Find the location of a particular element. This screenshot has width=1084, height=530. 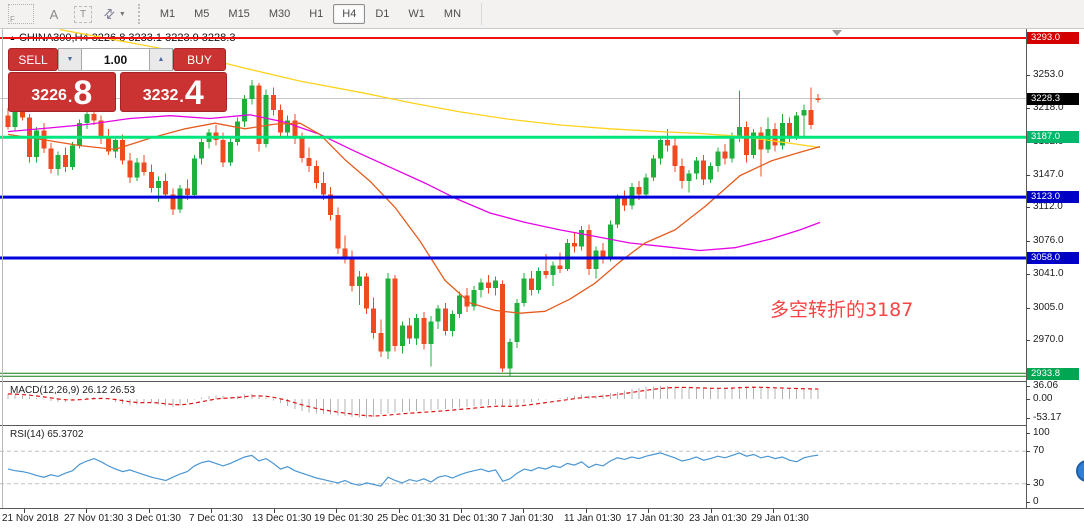

sell-price-big-digit: 8 is located at coordinates (83, 93).